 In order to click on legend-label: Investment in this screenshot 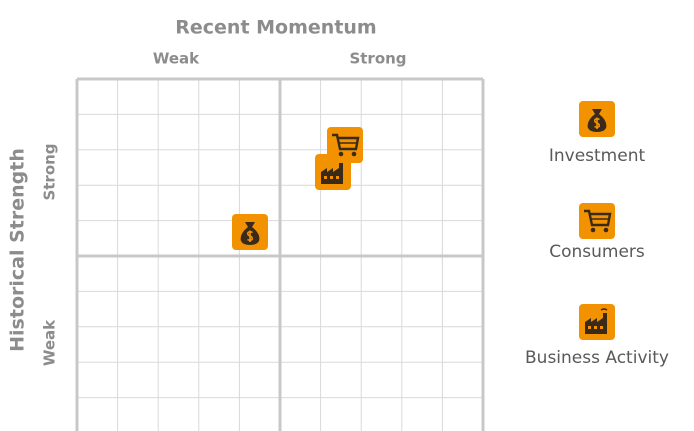, I will do `click(597, 156)`.